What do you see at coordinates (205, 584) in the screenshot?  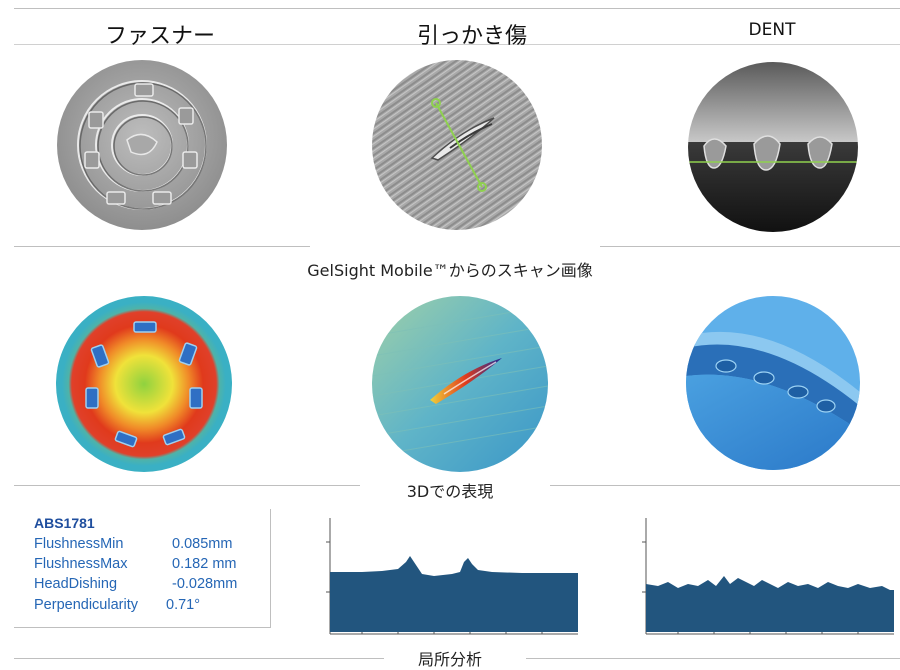 I see `measurement-value: -0.028mm` at bounding box center [205, 584].